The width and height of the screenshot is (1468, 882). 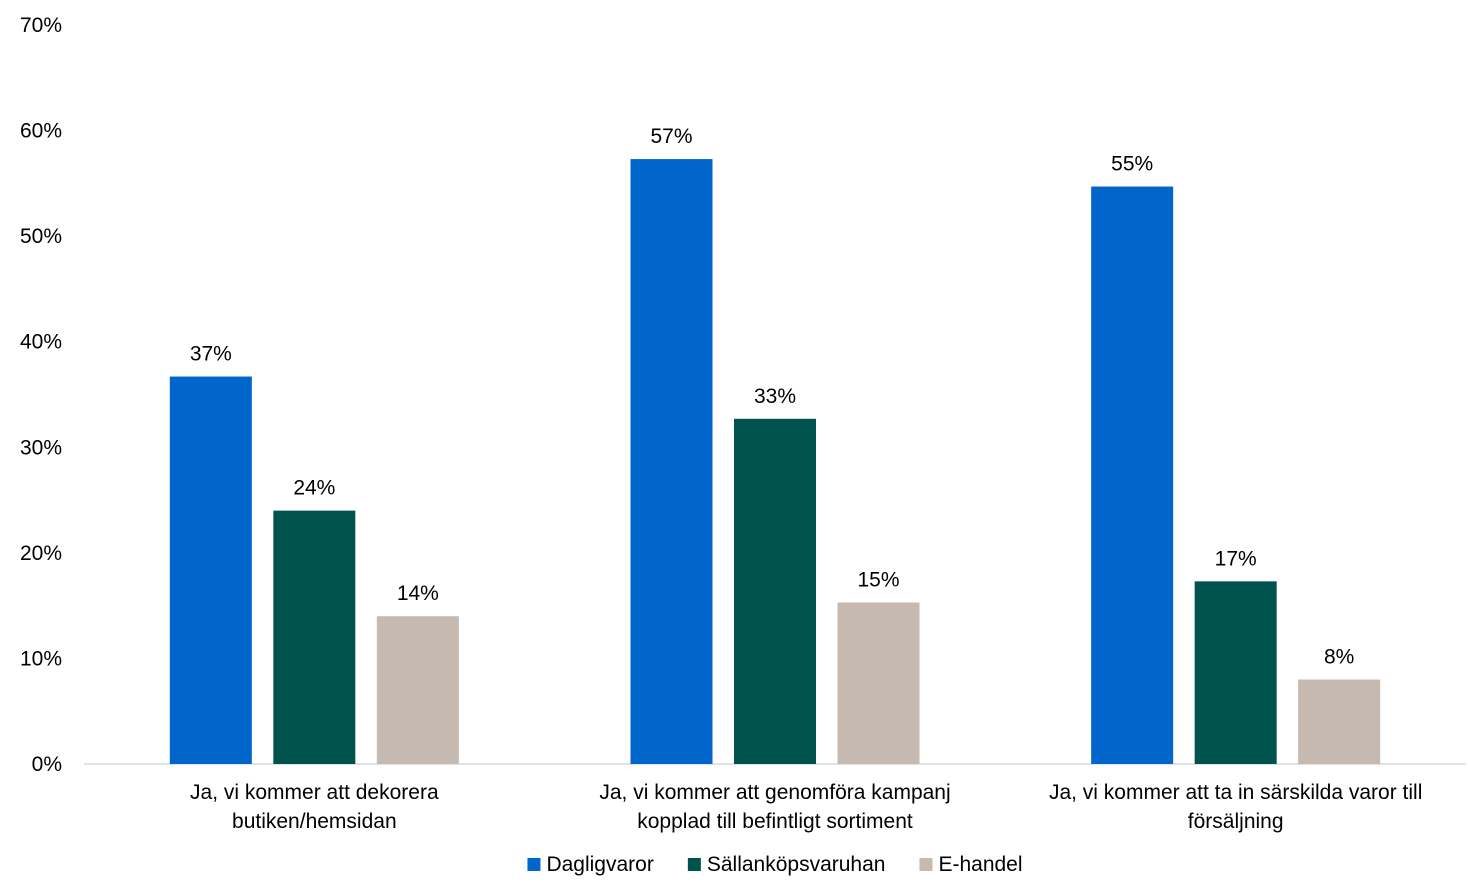 What do you see at coordinates (314, 821) in the screenshot?
I see `x-category-label: butiken/hemsidan` at bounding box center [314, 821].